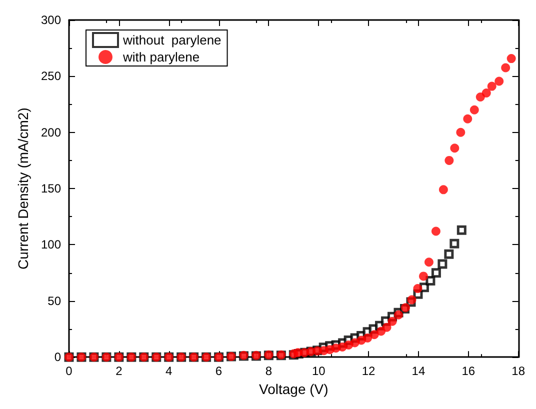  Describe the element at coordinates (51, 132) in the screenshot. I see `y-tick-label: 200` at that location.